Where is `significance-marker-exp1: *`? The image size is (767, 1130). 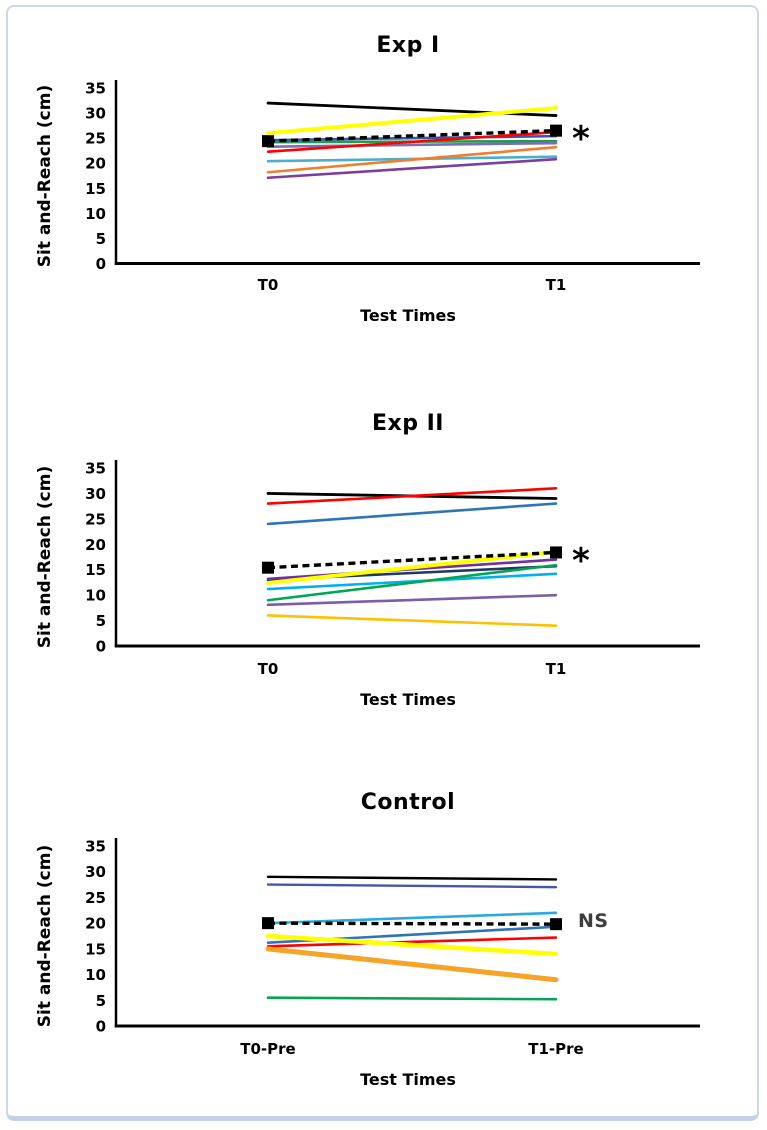
significance-marker-exp1: * is located at coordinates (581, 139).